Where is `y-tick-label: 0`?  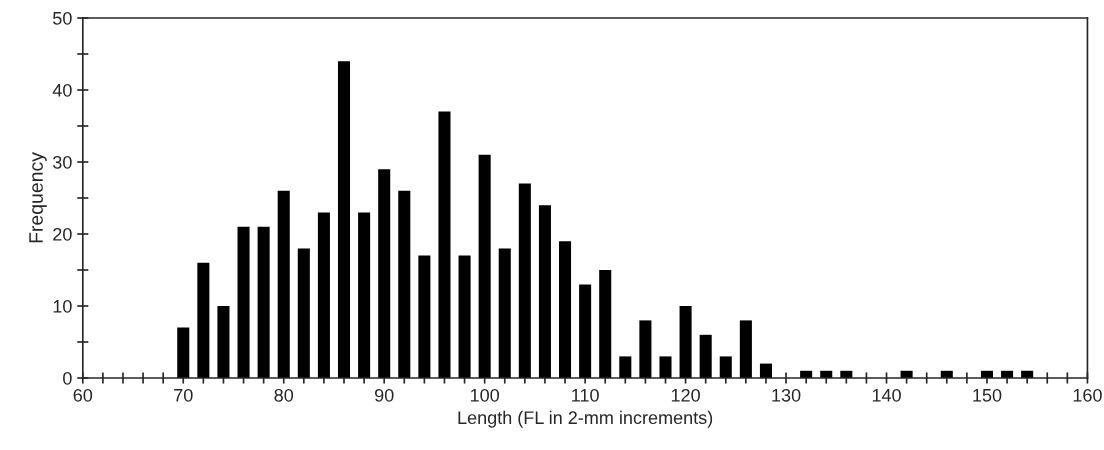
y-tick-label: 0 is located at coordinates (67, 378).